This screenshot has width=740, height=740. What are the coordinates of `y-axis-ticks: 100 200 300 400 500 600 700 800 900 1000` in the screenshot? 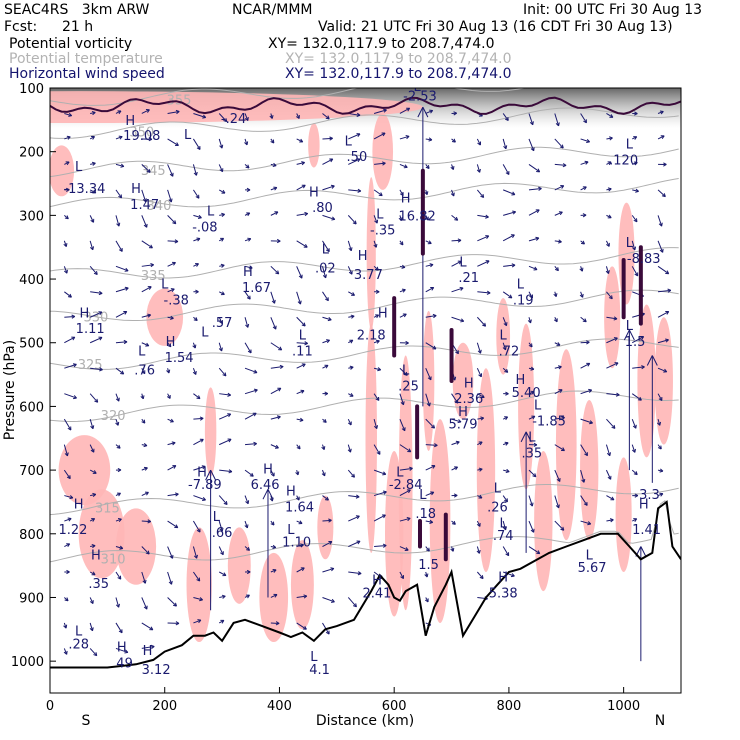 It's located at (33, 376).